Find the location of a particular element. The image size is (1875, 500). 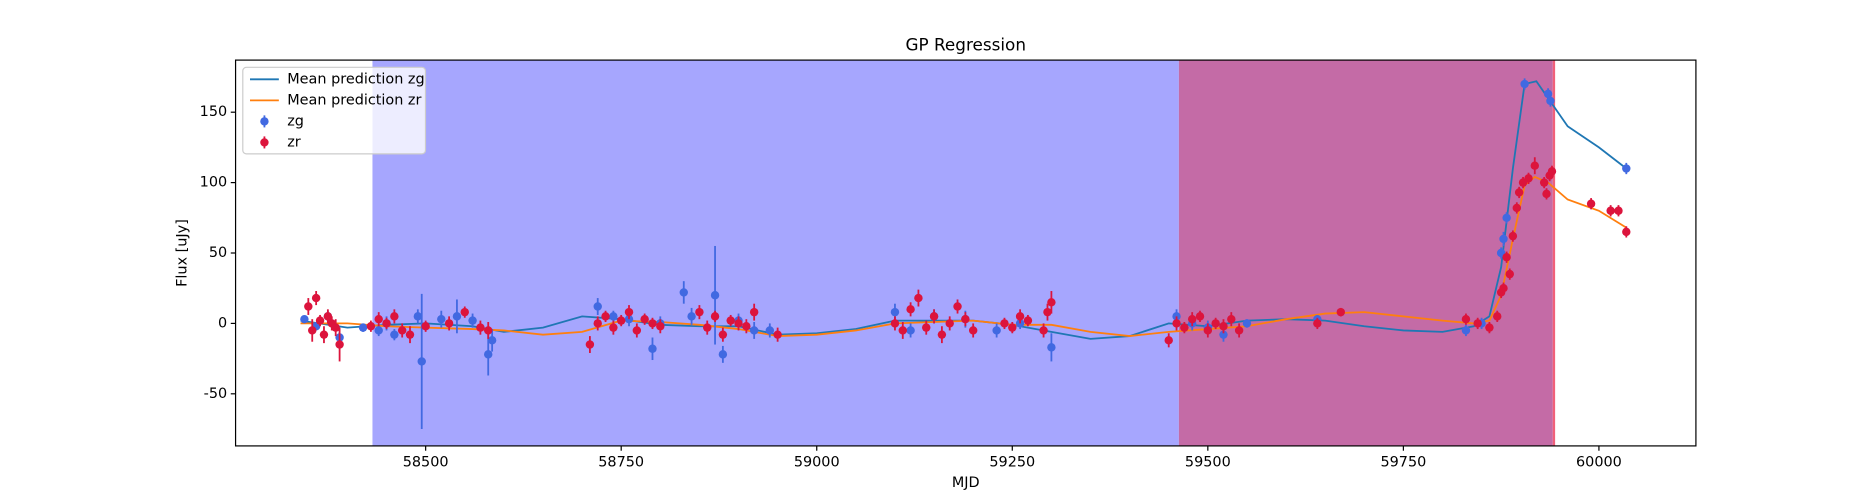

legend-label: zr is located at coordinates (294, 142).